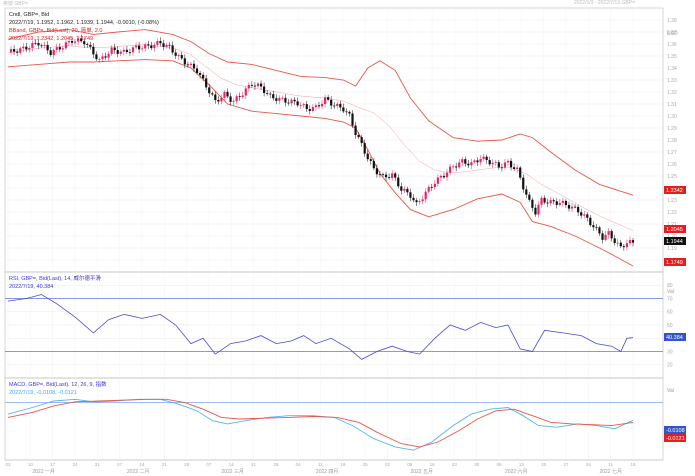 The image size is (695, 476). Describe the element at coordinates (670, 286) in the screenshot. I see `rsi-tick-label: 80` at that location.